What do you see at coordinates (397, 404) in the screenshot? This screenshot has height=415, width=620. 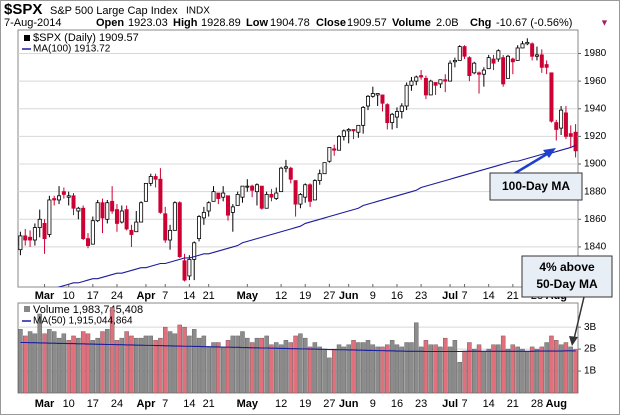 I see `x-tick-label: 16` at bounding box center [397, 404].